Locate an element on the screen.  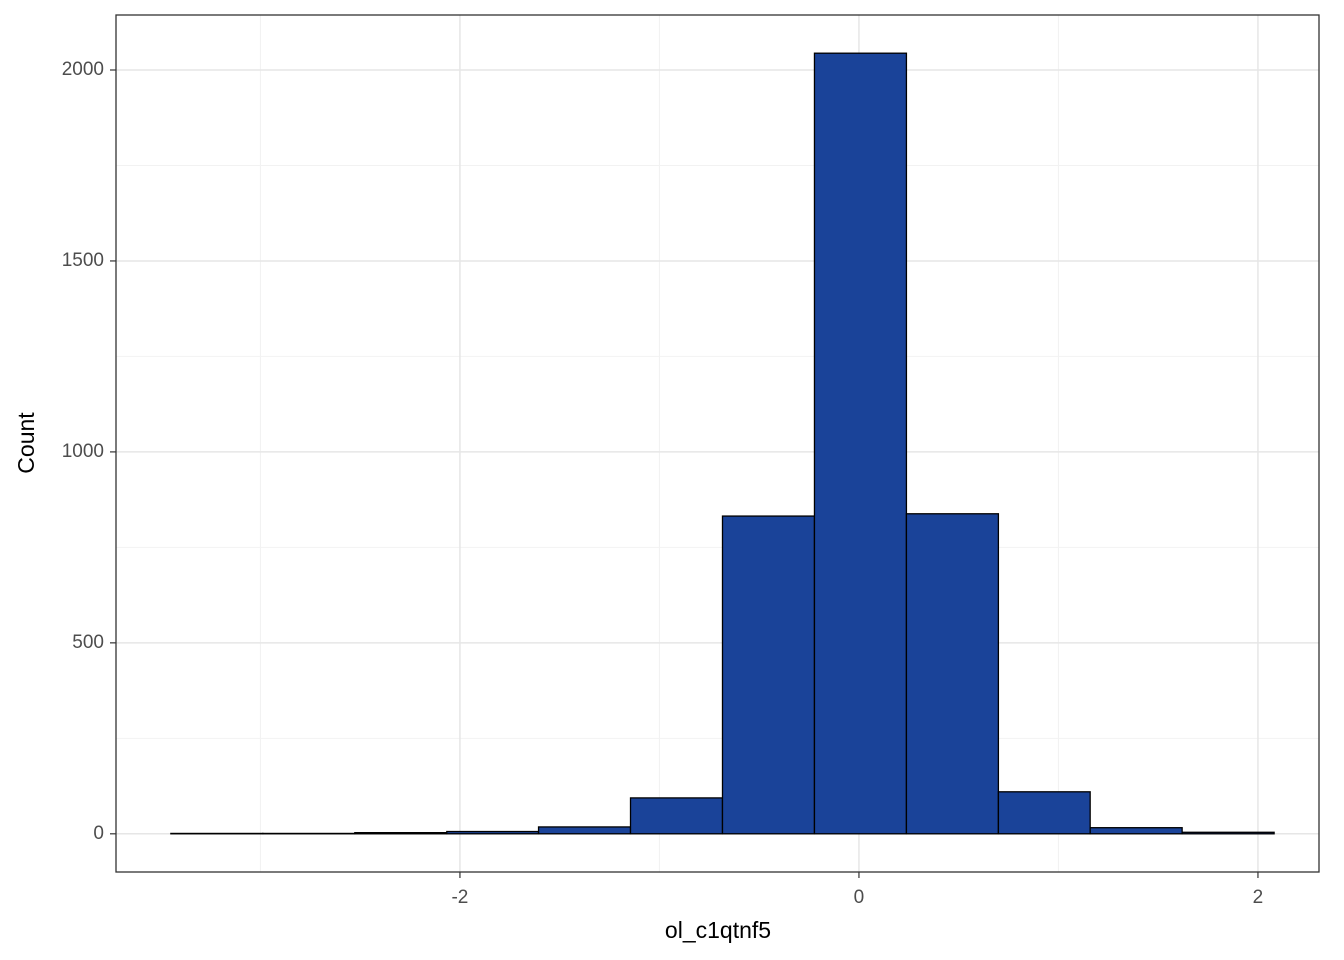
x-axis-title: ol_c1qtnf5 is located at coordinates (718, 930).